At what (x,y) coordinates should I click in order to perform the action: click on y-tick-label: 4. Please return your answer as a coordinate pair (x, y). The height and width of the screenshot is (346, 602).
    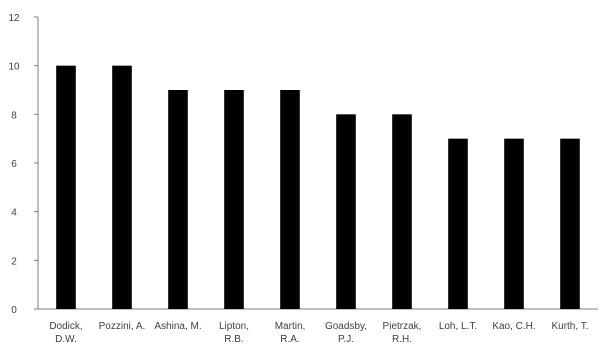
    Looking at the image, I should click on (14, 213).